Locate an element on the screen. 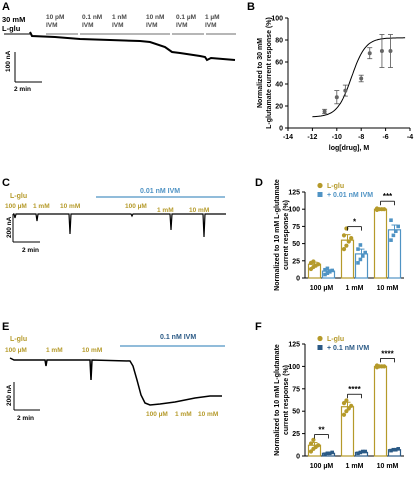 The width and height of the screenshot is (416, 499). y-tick-label: 50 is located at coordinates (296, 244).